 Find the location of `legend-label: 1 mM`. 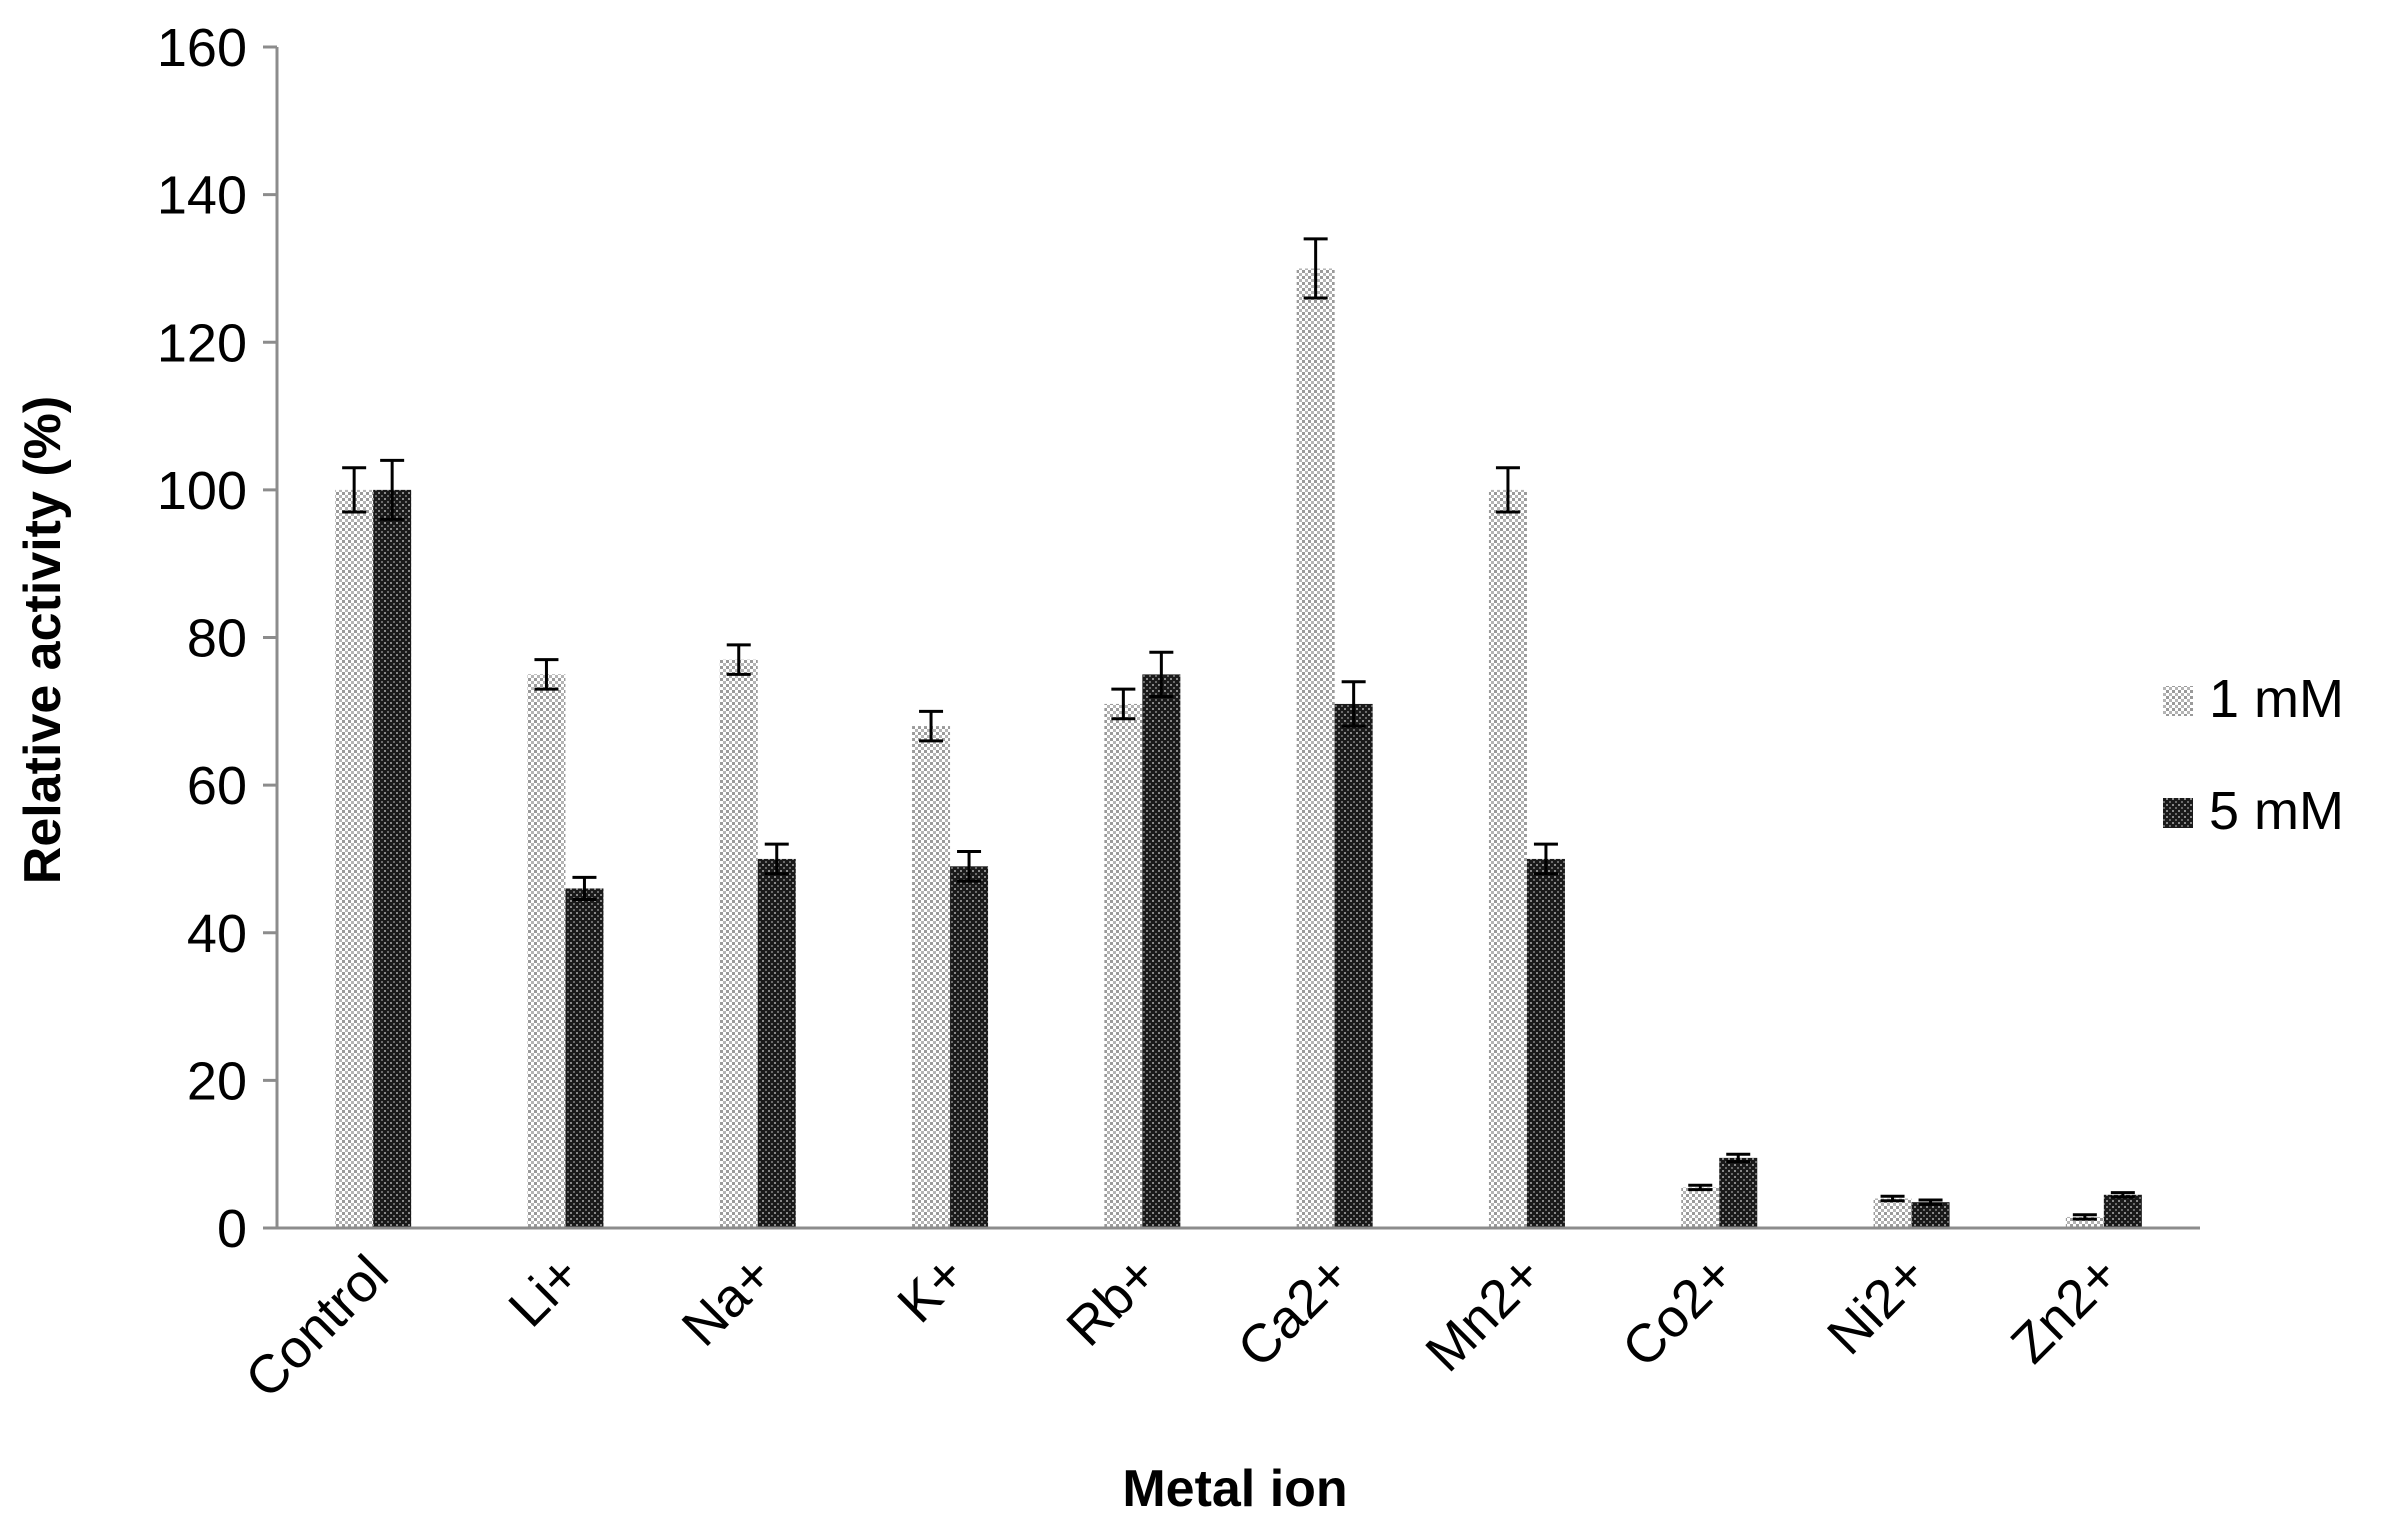

legend-label: 1 mM is located at coordinates (2276, 699).